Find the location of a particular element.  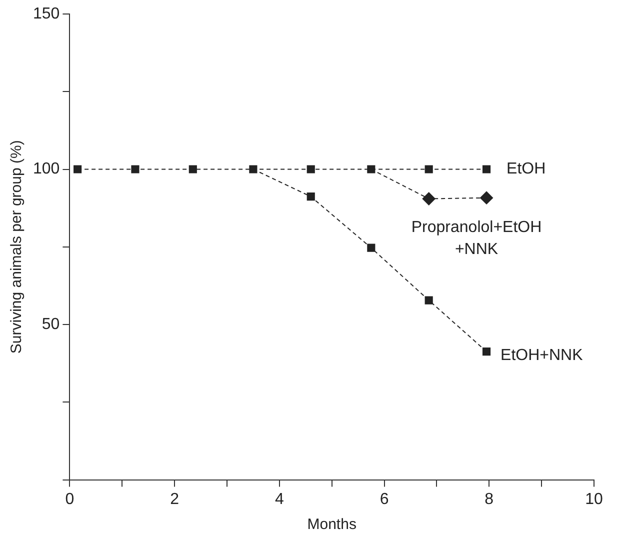

y-axis-title: Surviving animals per group (%) is located at coordinates (17, 247).